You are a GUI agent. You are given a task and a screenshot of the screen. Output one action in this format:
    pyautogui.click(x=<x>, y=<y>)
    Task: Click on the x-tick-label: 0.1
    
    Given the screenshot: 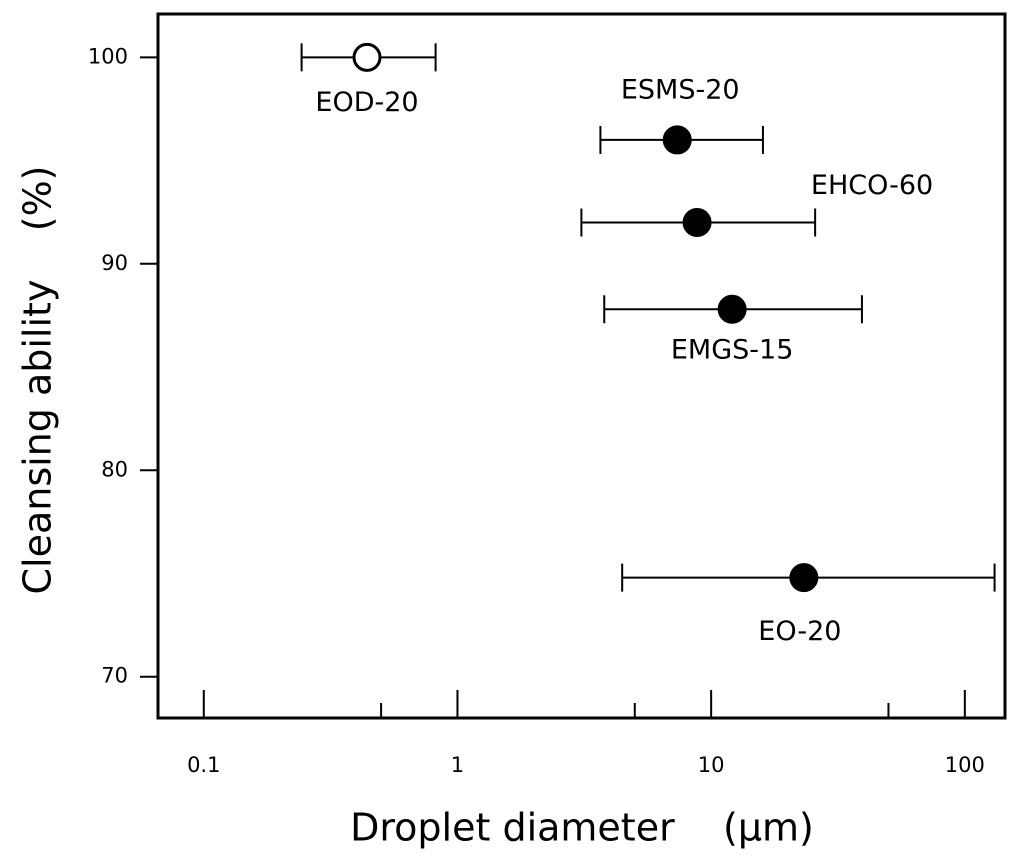 What is the action you would take?
    pyautogui.click(x=203, y=765)
    